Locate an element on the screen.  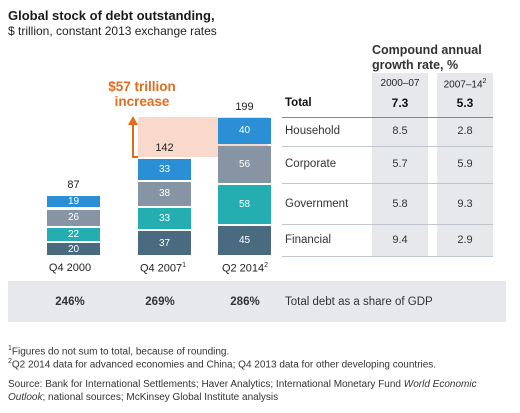
bar-segment-corporate-2: 56 is located at coordinates (244, 164).